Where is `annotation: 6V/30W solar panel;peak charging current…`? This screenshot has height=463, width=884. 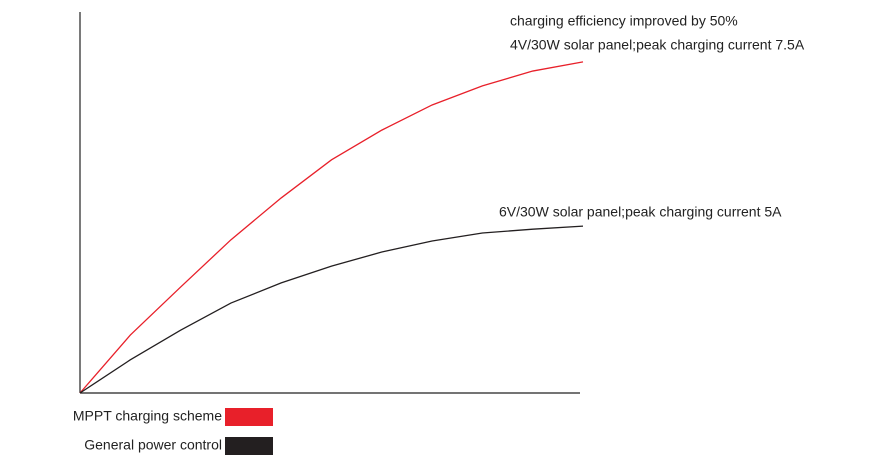
annotation: 6V/30W solar panel;peak charging current… is located at coordinates (640, 212).